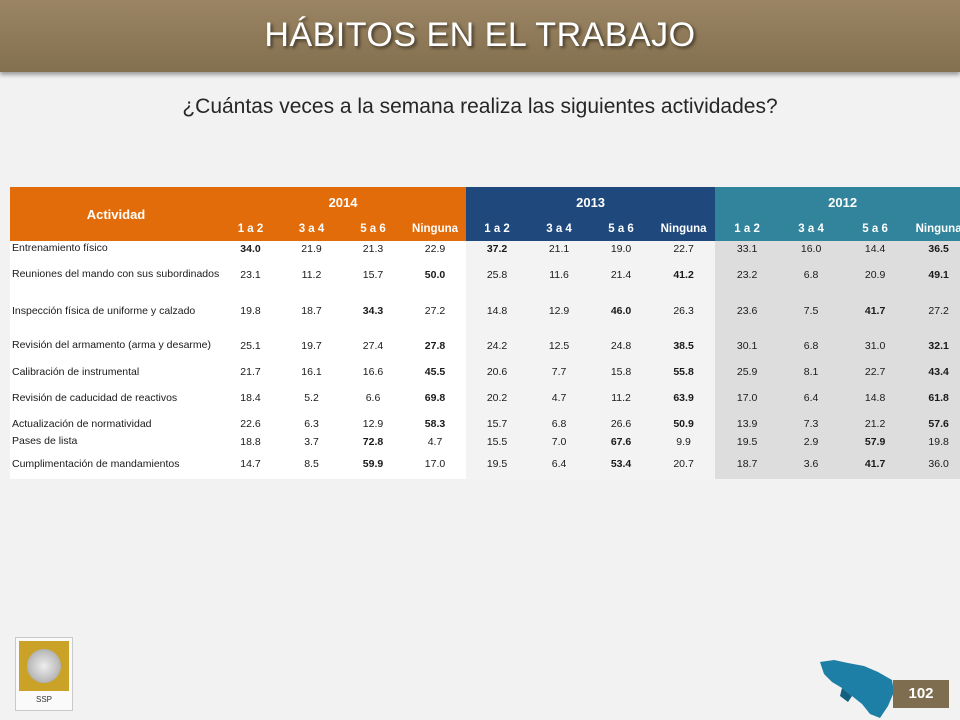 This screenshot has width=960, height=720. Describe the element at coordinates (811, 424) in the screenshot. I see `value-cell: 7.3` at that location.